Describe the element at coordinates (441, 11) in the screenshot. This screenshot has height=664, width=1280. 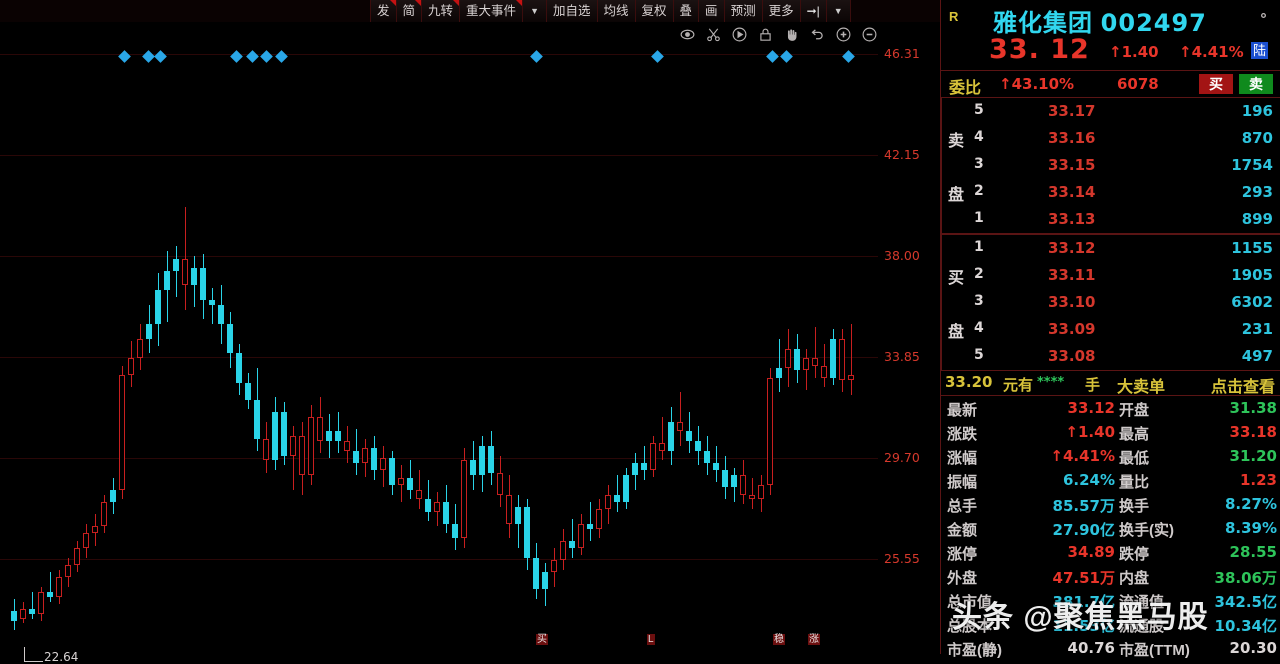
I see `toolbar-button-2: 九转` at that location.